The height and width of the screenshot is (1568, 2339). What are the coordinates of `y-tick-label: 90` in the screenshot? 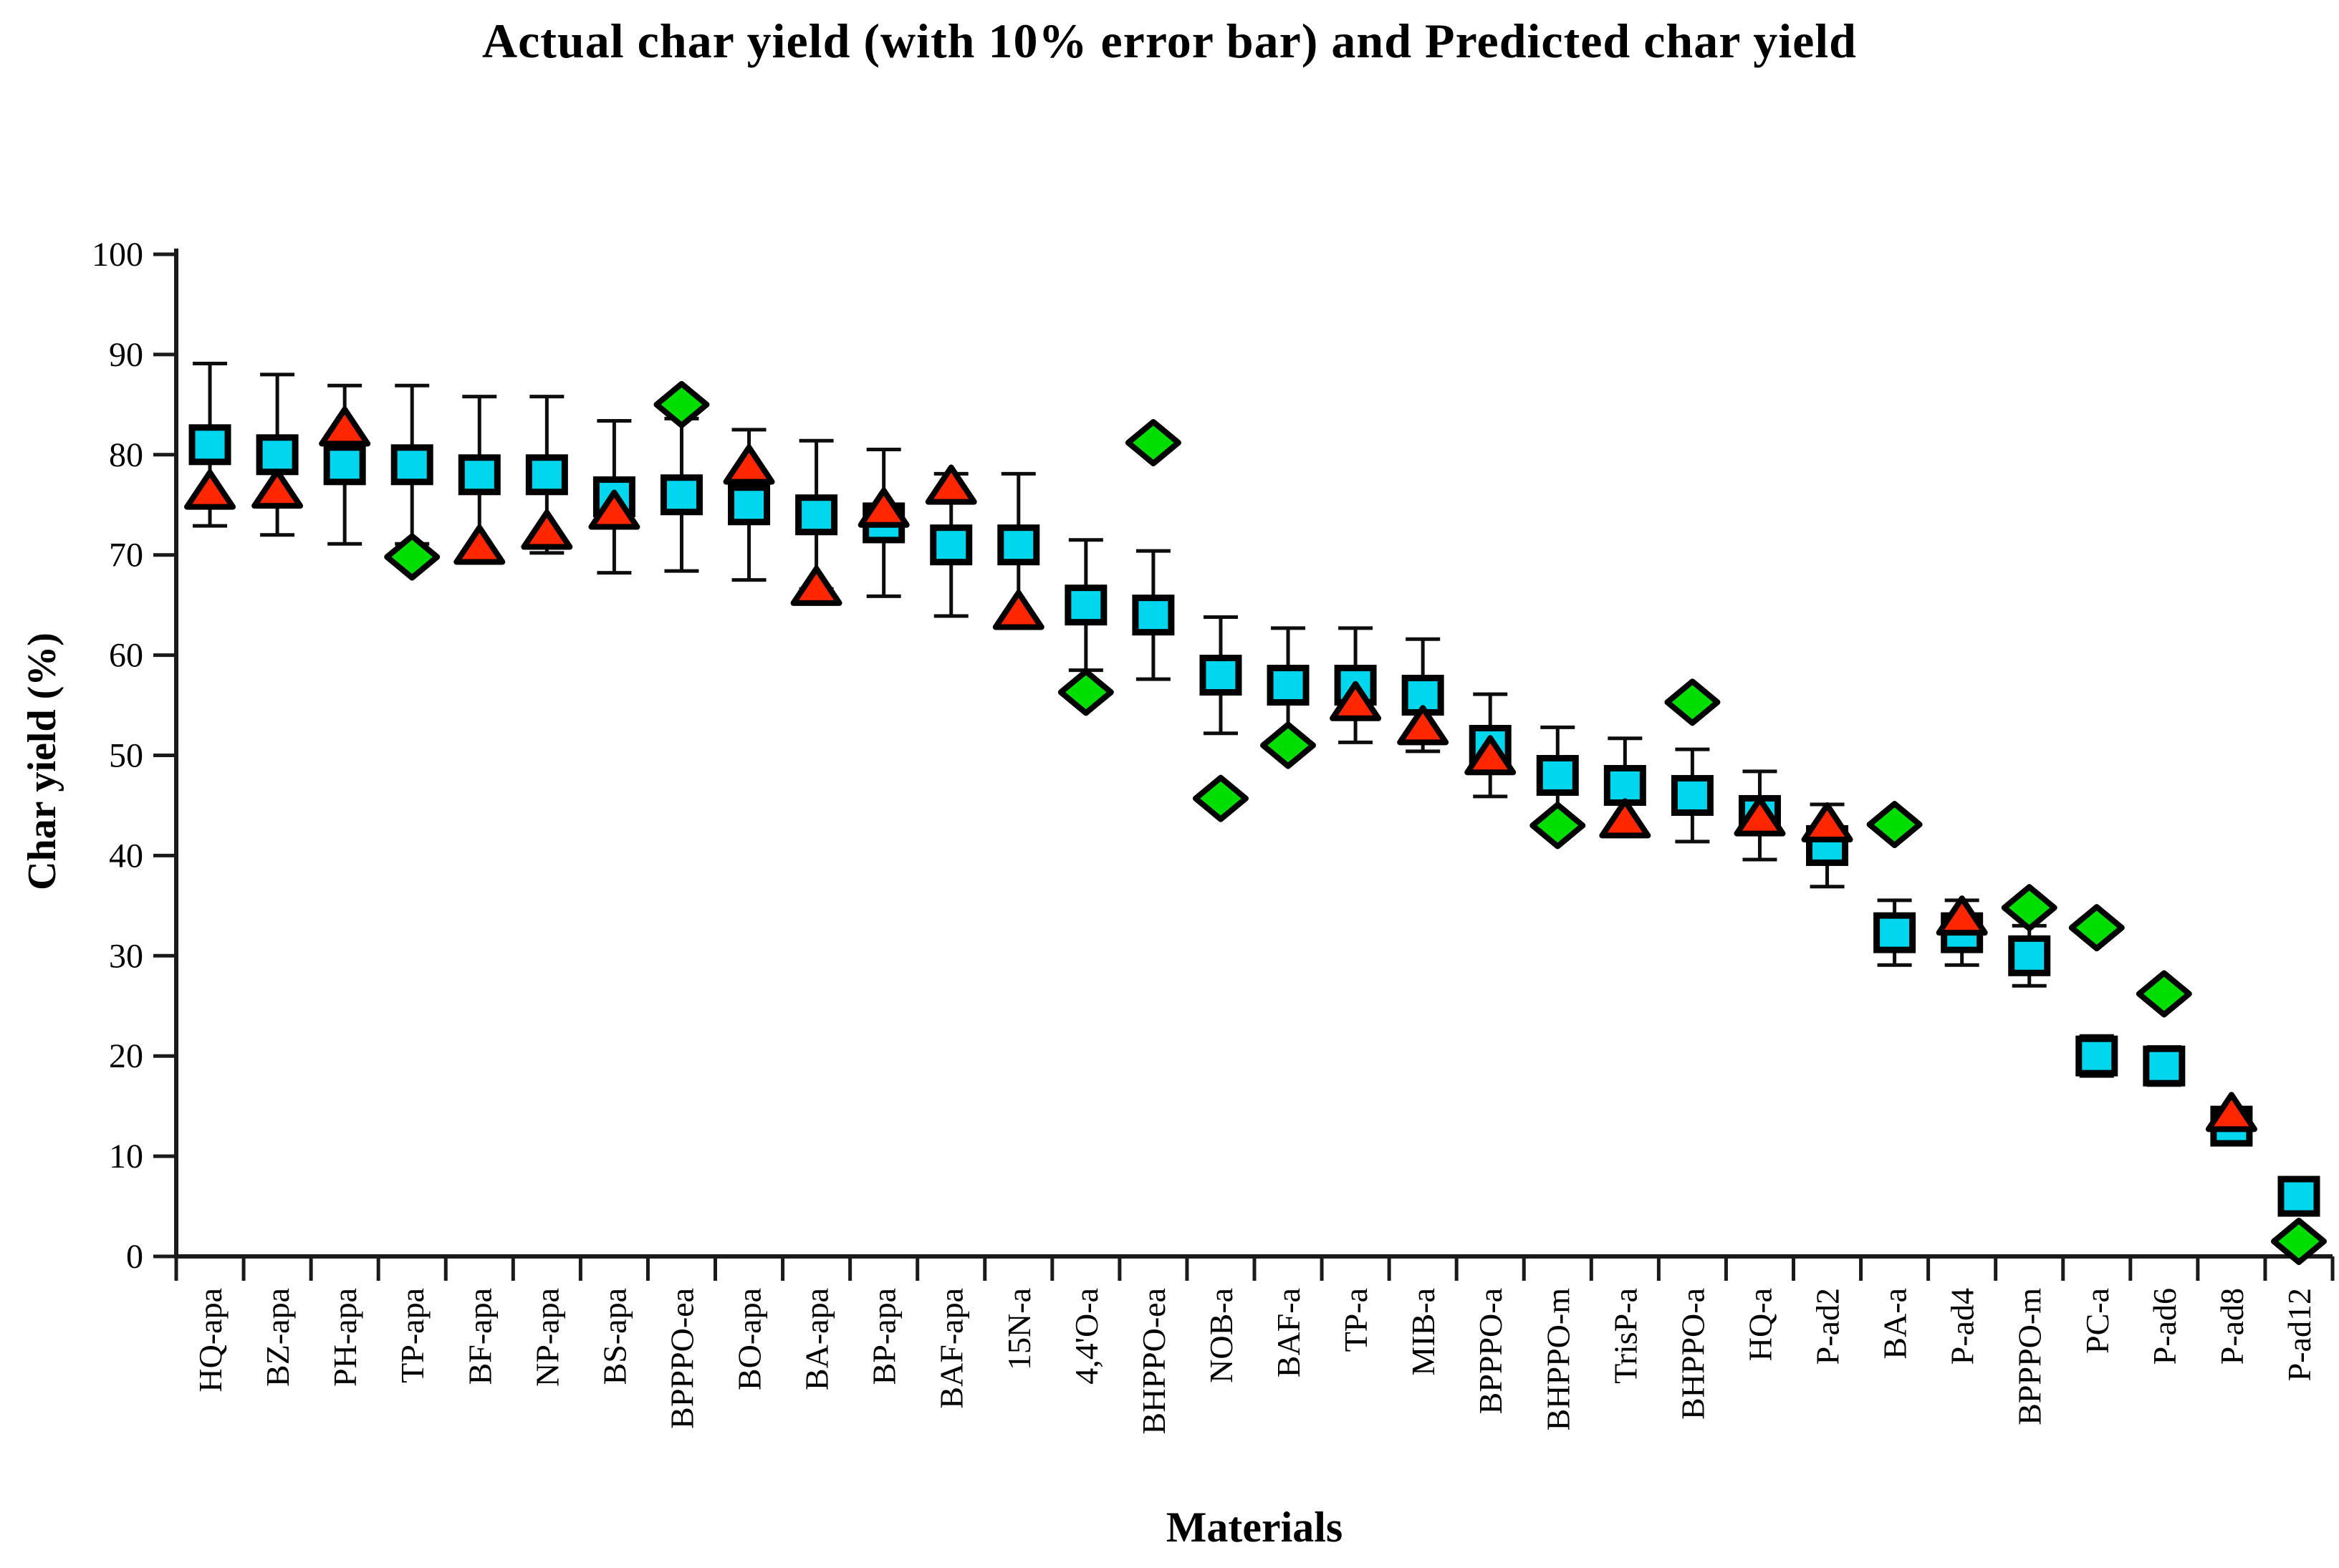 It's located at (126, 355).